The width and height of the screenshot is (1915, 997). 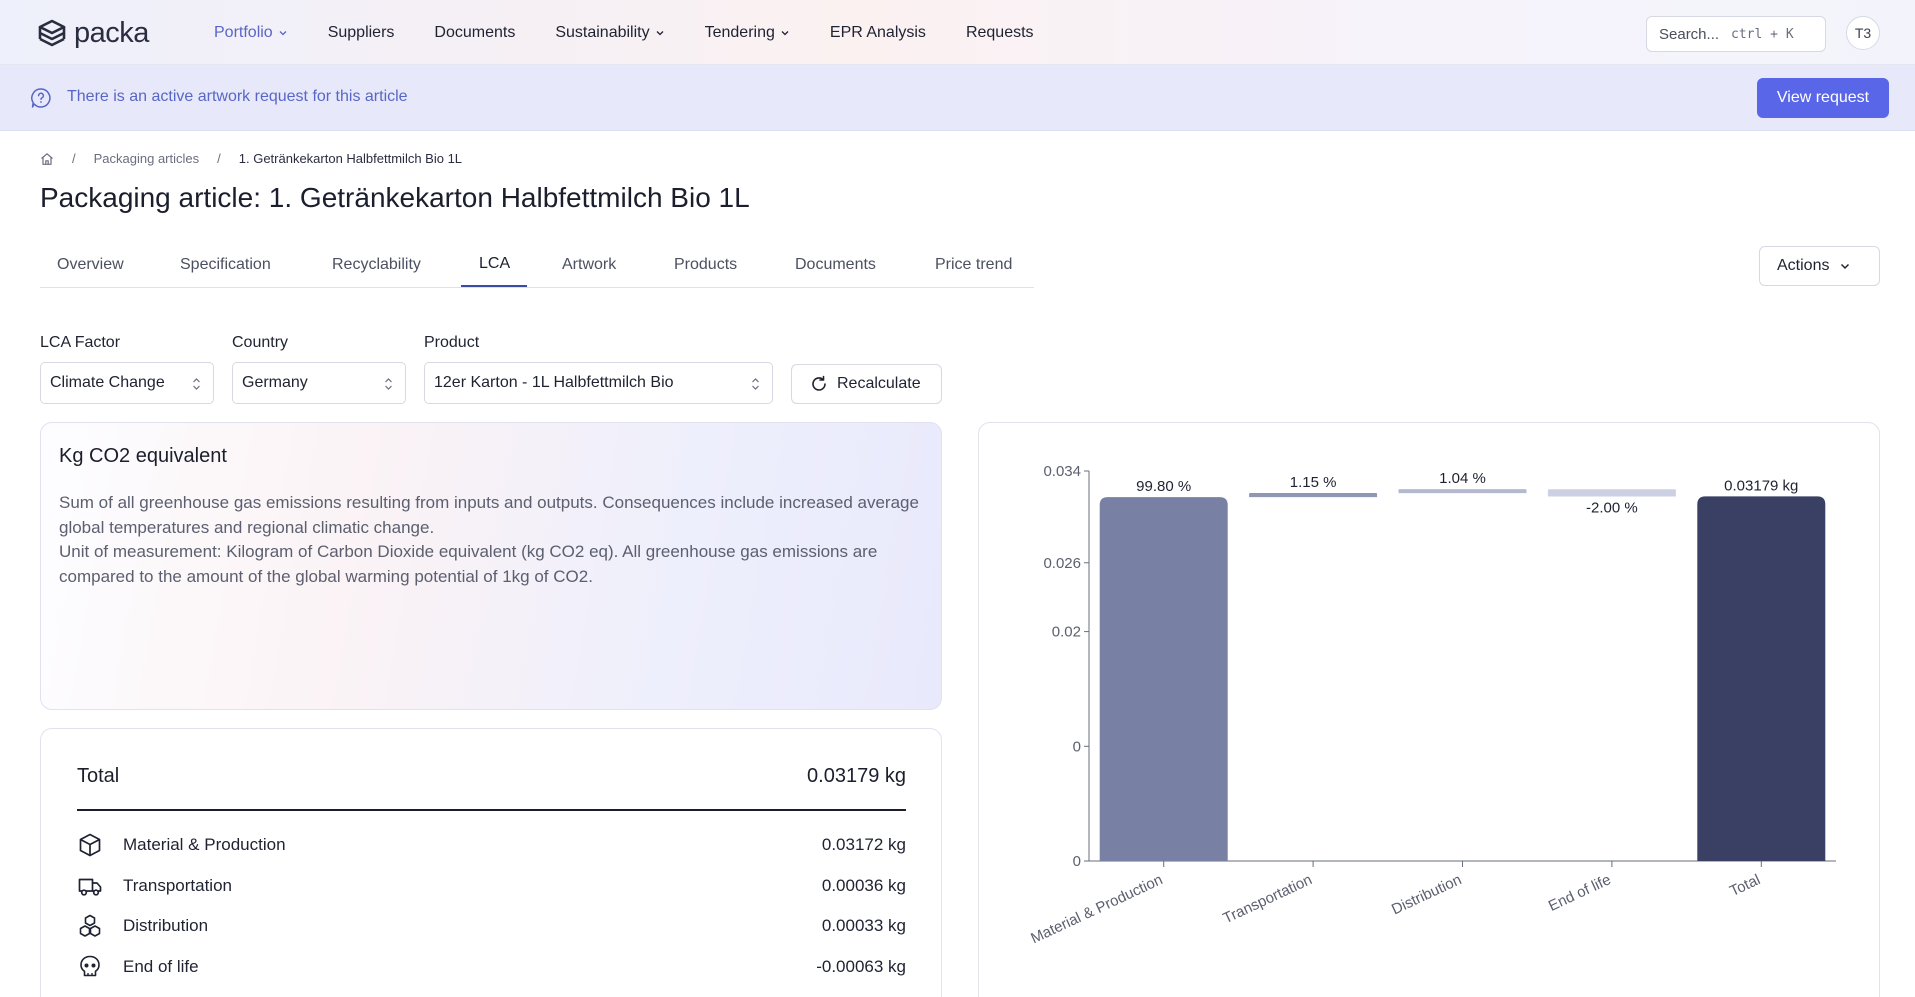 I want to click on nav-item-suppliers: Suppliers, so click(x=361, y=33).